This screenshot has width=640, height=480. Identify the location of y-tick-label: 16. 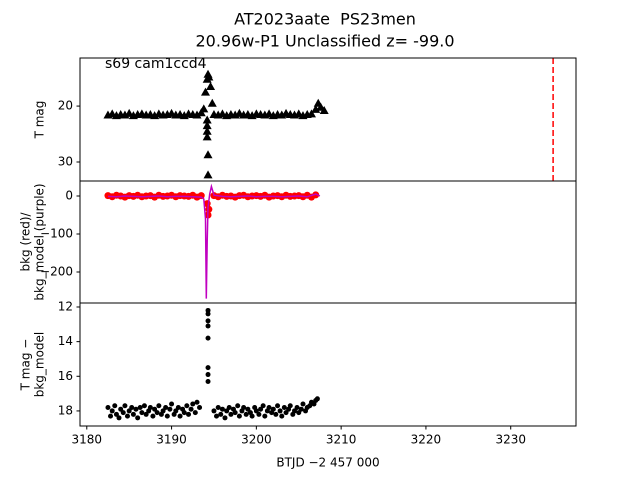
(65, 376).